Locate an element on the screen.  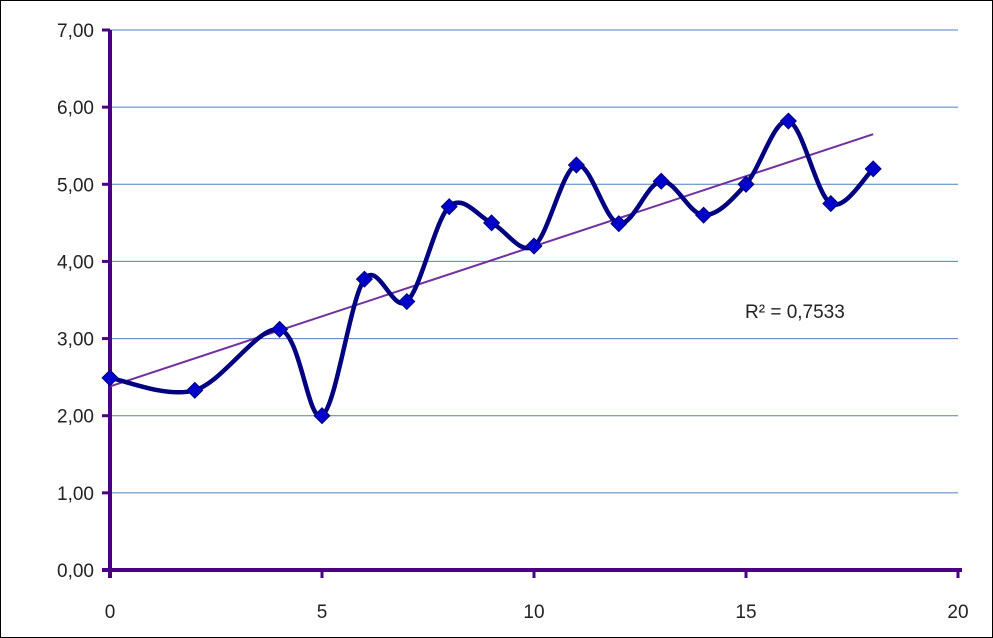
y-tick-label: 4,00 is located at coordinates (75, 262).